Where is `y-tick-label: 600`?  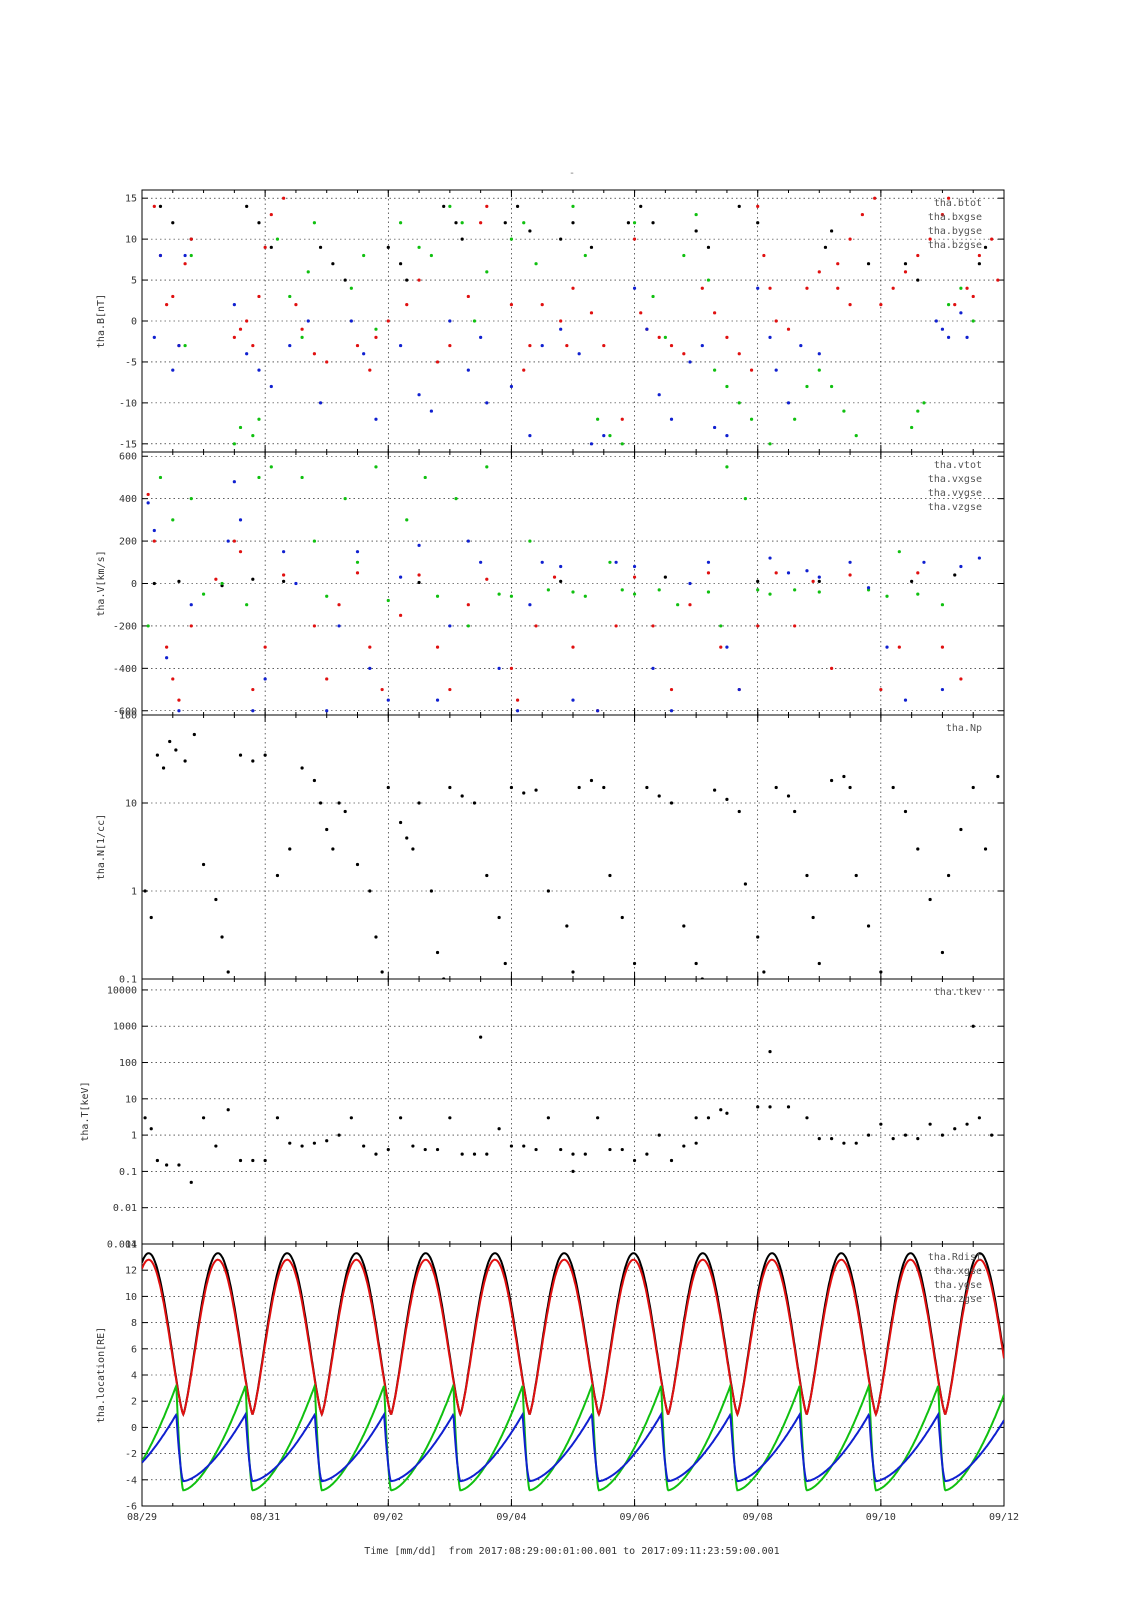
y-tick-label: 600 is located at coordinates (128, 457).